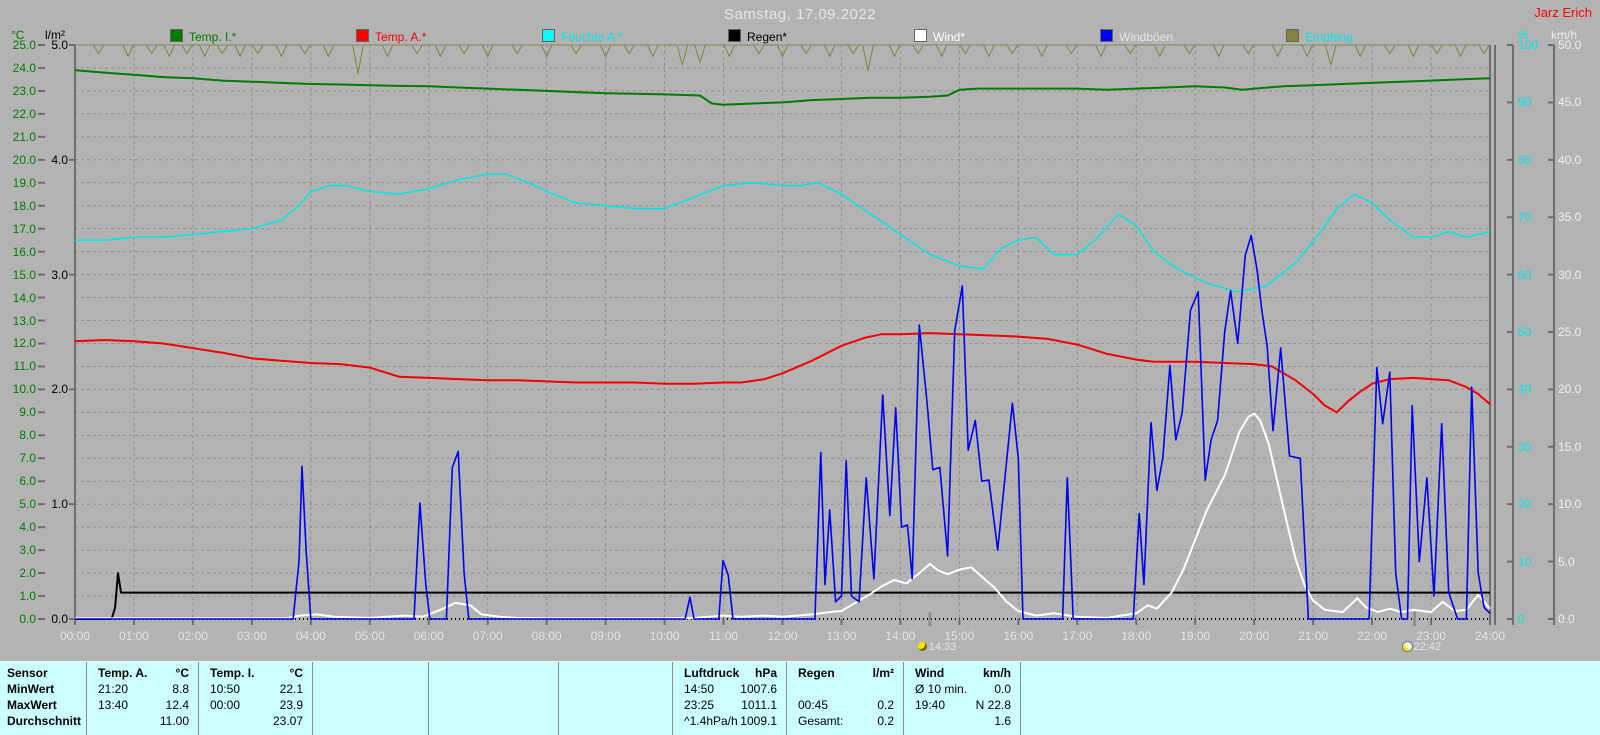 This screenshot has height=735, width=1600. What do you see at coordinates (133, 636) in the screenshot?
I see `time-label: 01:00` at bounding box center [133, 636].